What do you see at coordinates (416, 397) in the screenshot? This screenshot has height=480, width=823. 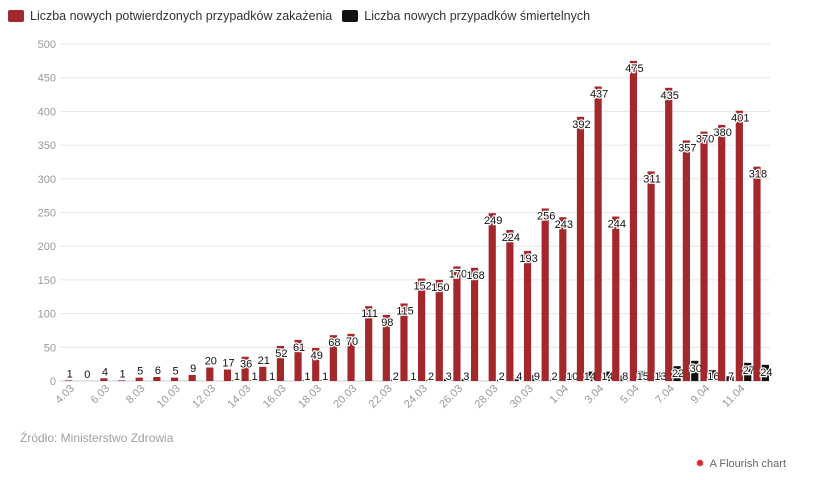 I see `x-tick-label: 24.03` at bounding box center [416, 397].